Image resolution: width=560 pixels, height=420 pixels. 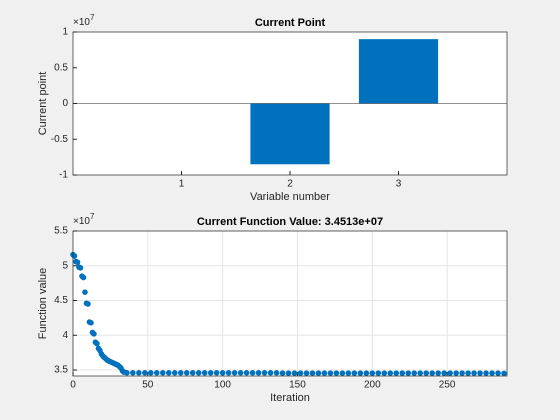 What do you see at coordinates (61, 231) in the screenshot?
I see `y-tick-label: 5.5` at bounding box center [61, 231].